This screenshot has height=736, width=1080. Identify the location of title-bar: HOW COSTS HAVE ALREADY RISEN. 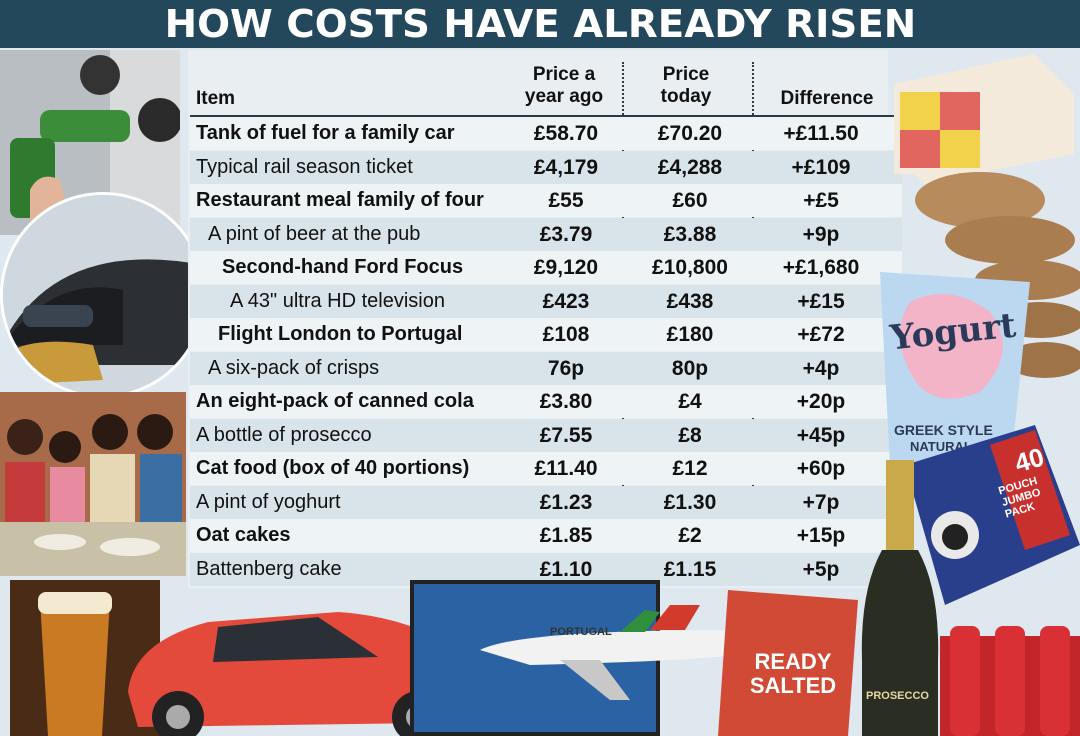
(540, 24).